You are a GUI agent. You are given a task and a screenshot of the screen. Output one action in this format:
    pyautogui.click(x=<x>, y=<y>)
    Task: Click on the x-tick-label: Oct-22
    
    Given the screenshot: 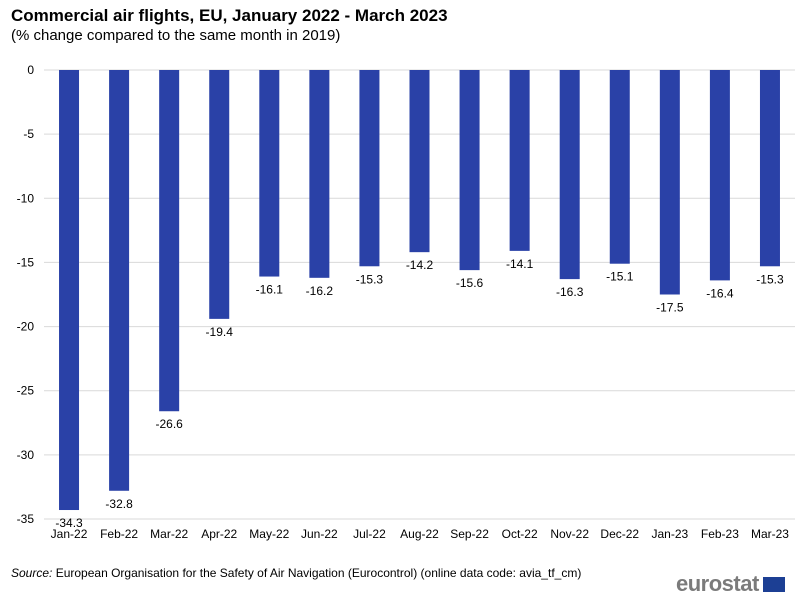 What is the action you would take?
    pyautogui.click(x=520, y=534)
    